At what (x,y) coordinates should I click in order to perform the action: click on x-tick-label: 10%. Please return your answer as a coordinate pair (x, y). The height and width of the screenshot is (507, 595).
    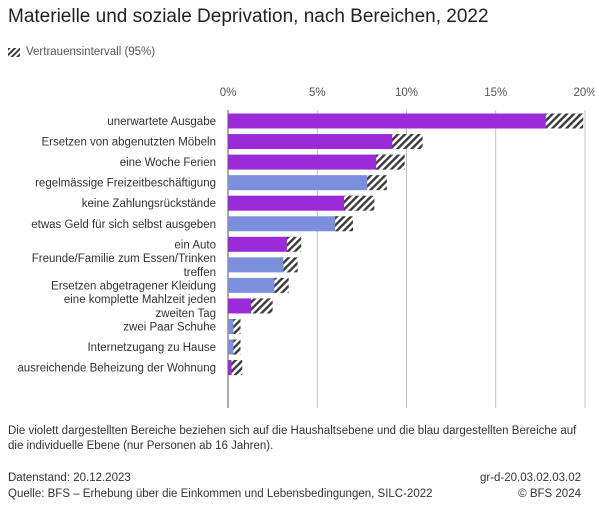
    Looking at the image, I should click on (406, 93).